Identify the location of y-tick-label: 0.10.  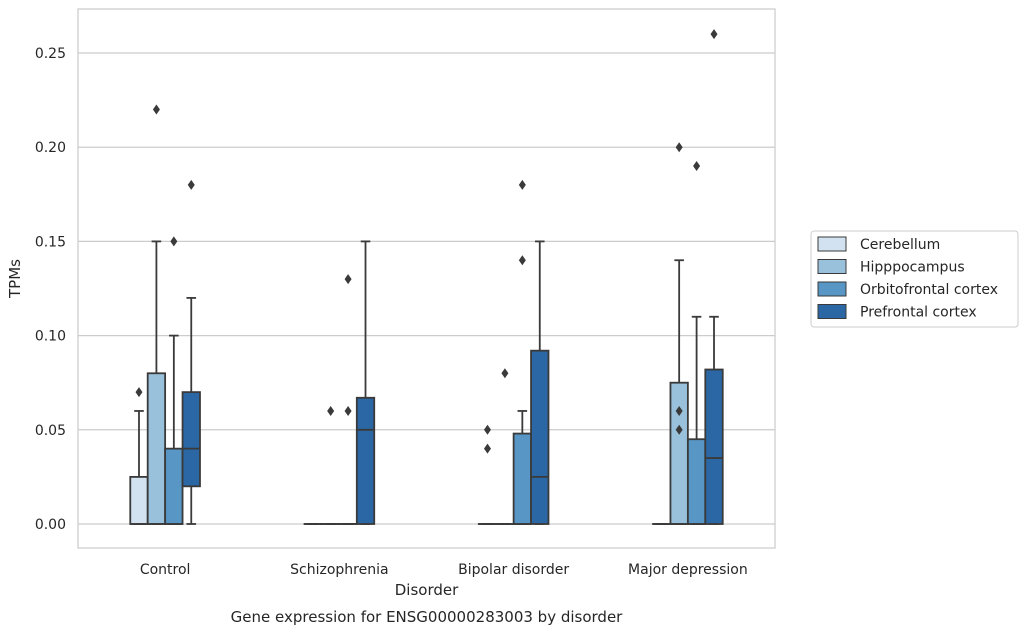
(50, 337).